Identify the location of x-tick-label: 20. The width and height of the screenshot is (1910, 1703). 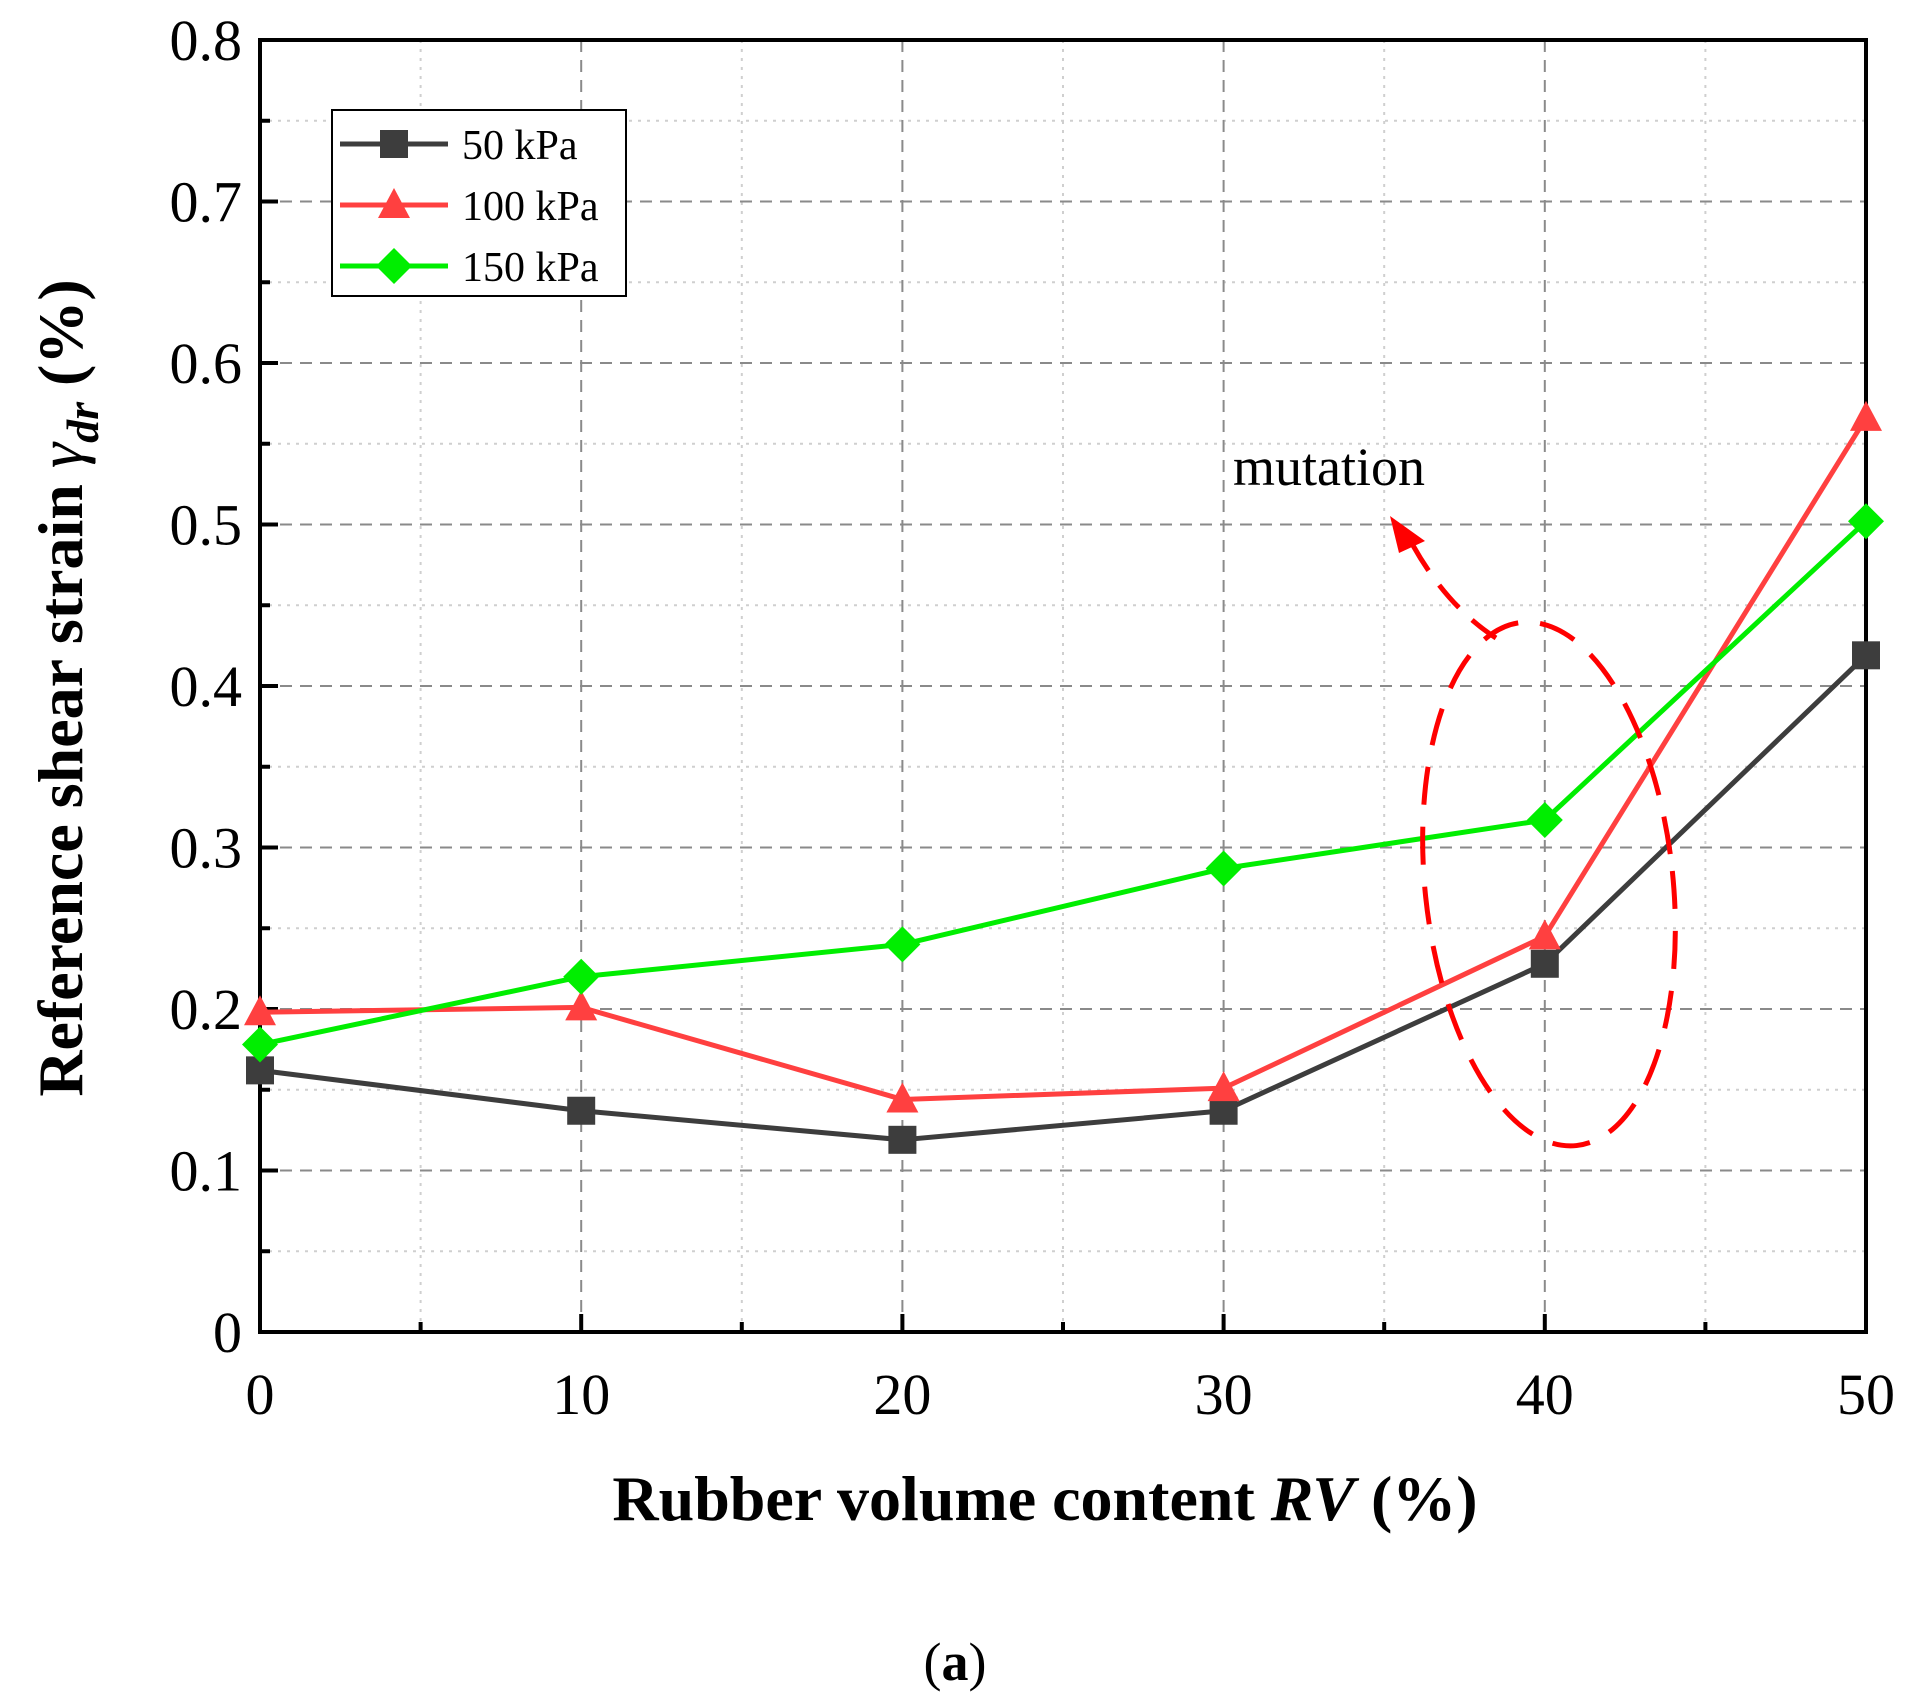
(902, 1394).